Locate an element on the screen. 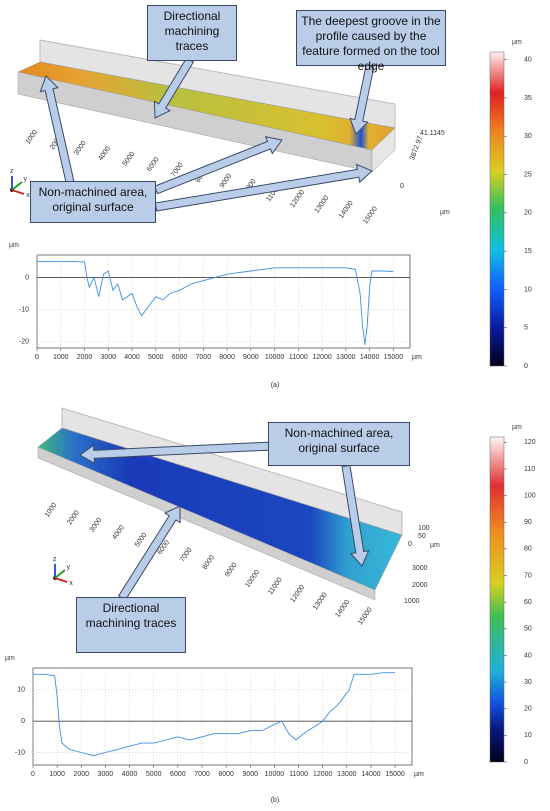  surface-label: 2000 is located at coordinates (420, 585).